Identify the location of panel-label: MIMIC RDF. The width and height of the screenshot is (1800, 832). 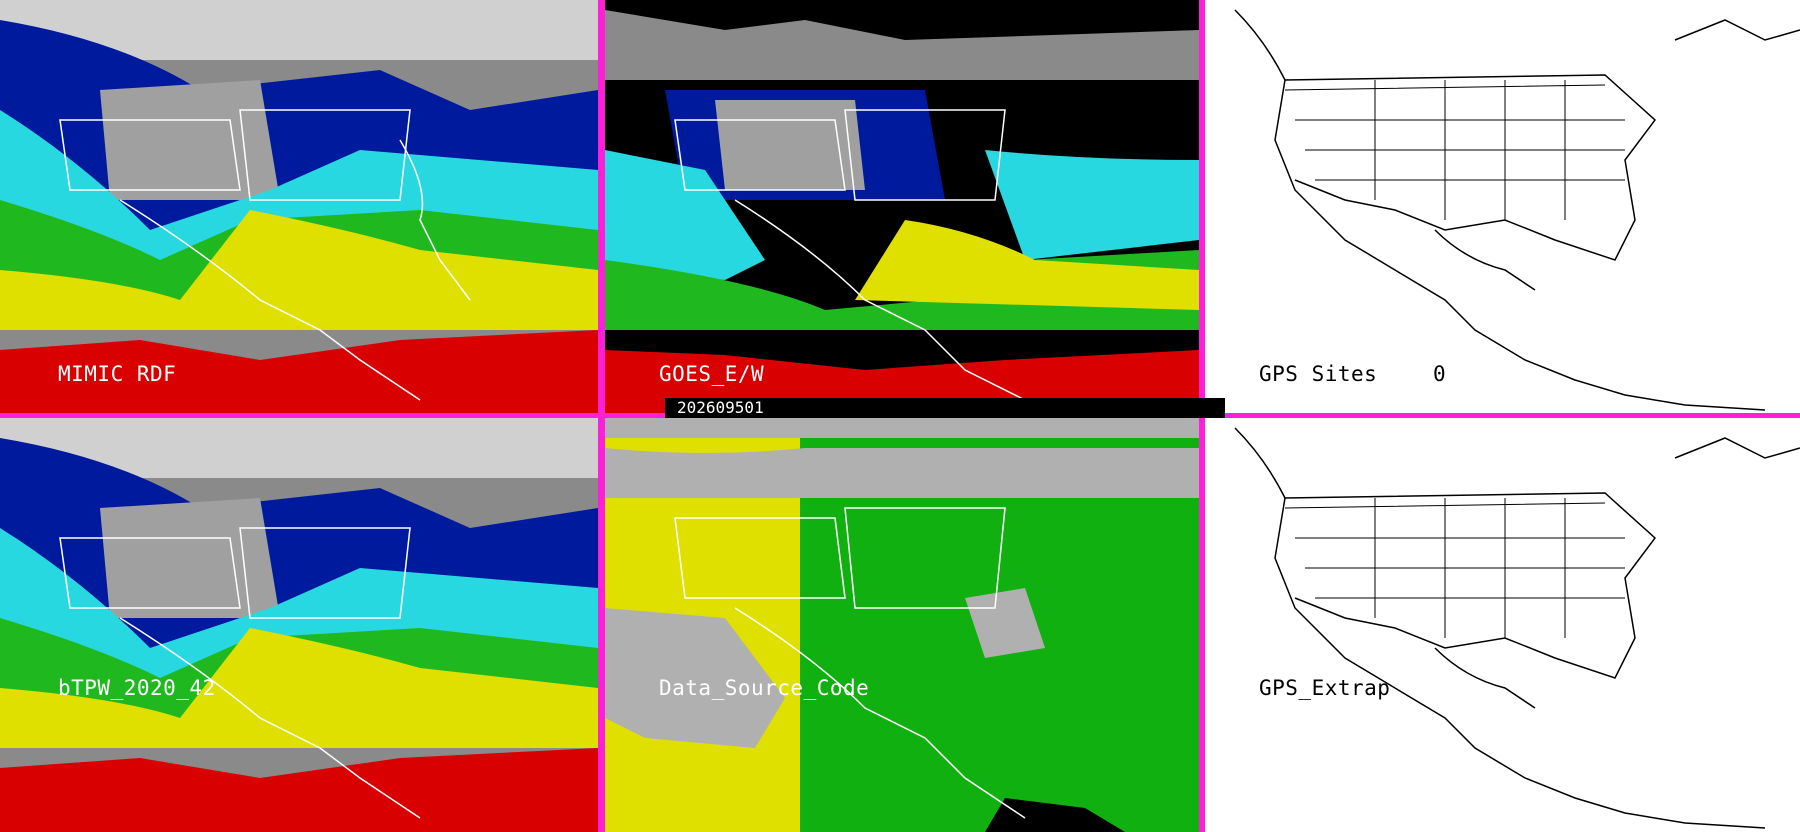
(117, 374).